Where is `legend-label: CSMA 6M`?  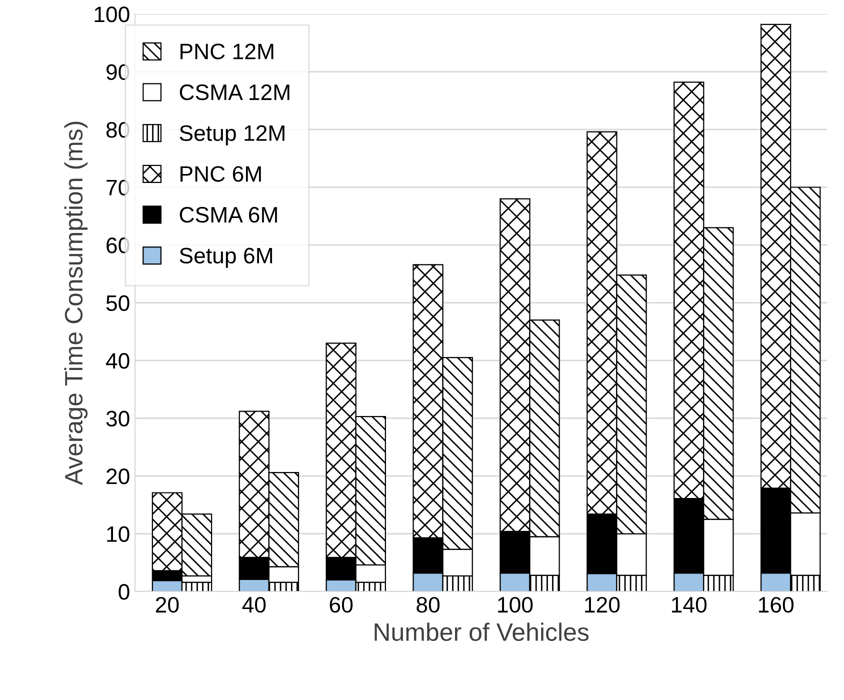
legend-label: CSMA 6M is located at coordinates (228, 214).